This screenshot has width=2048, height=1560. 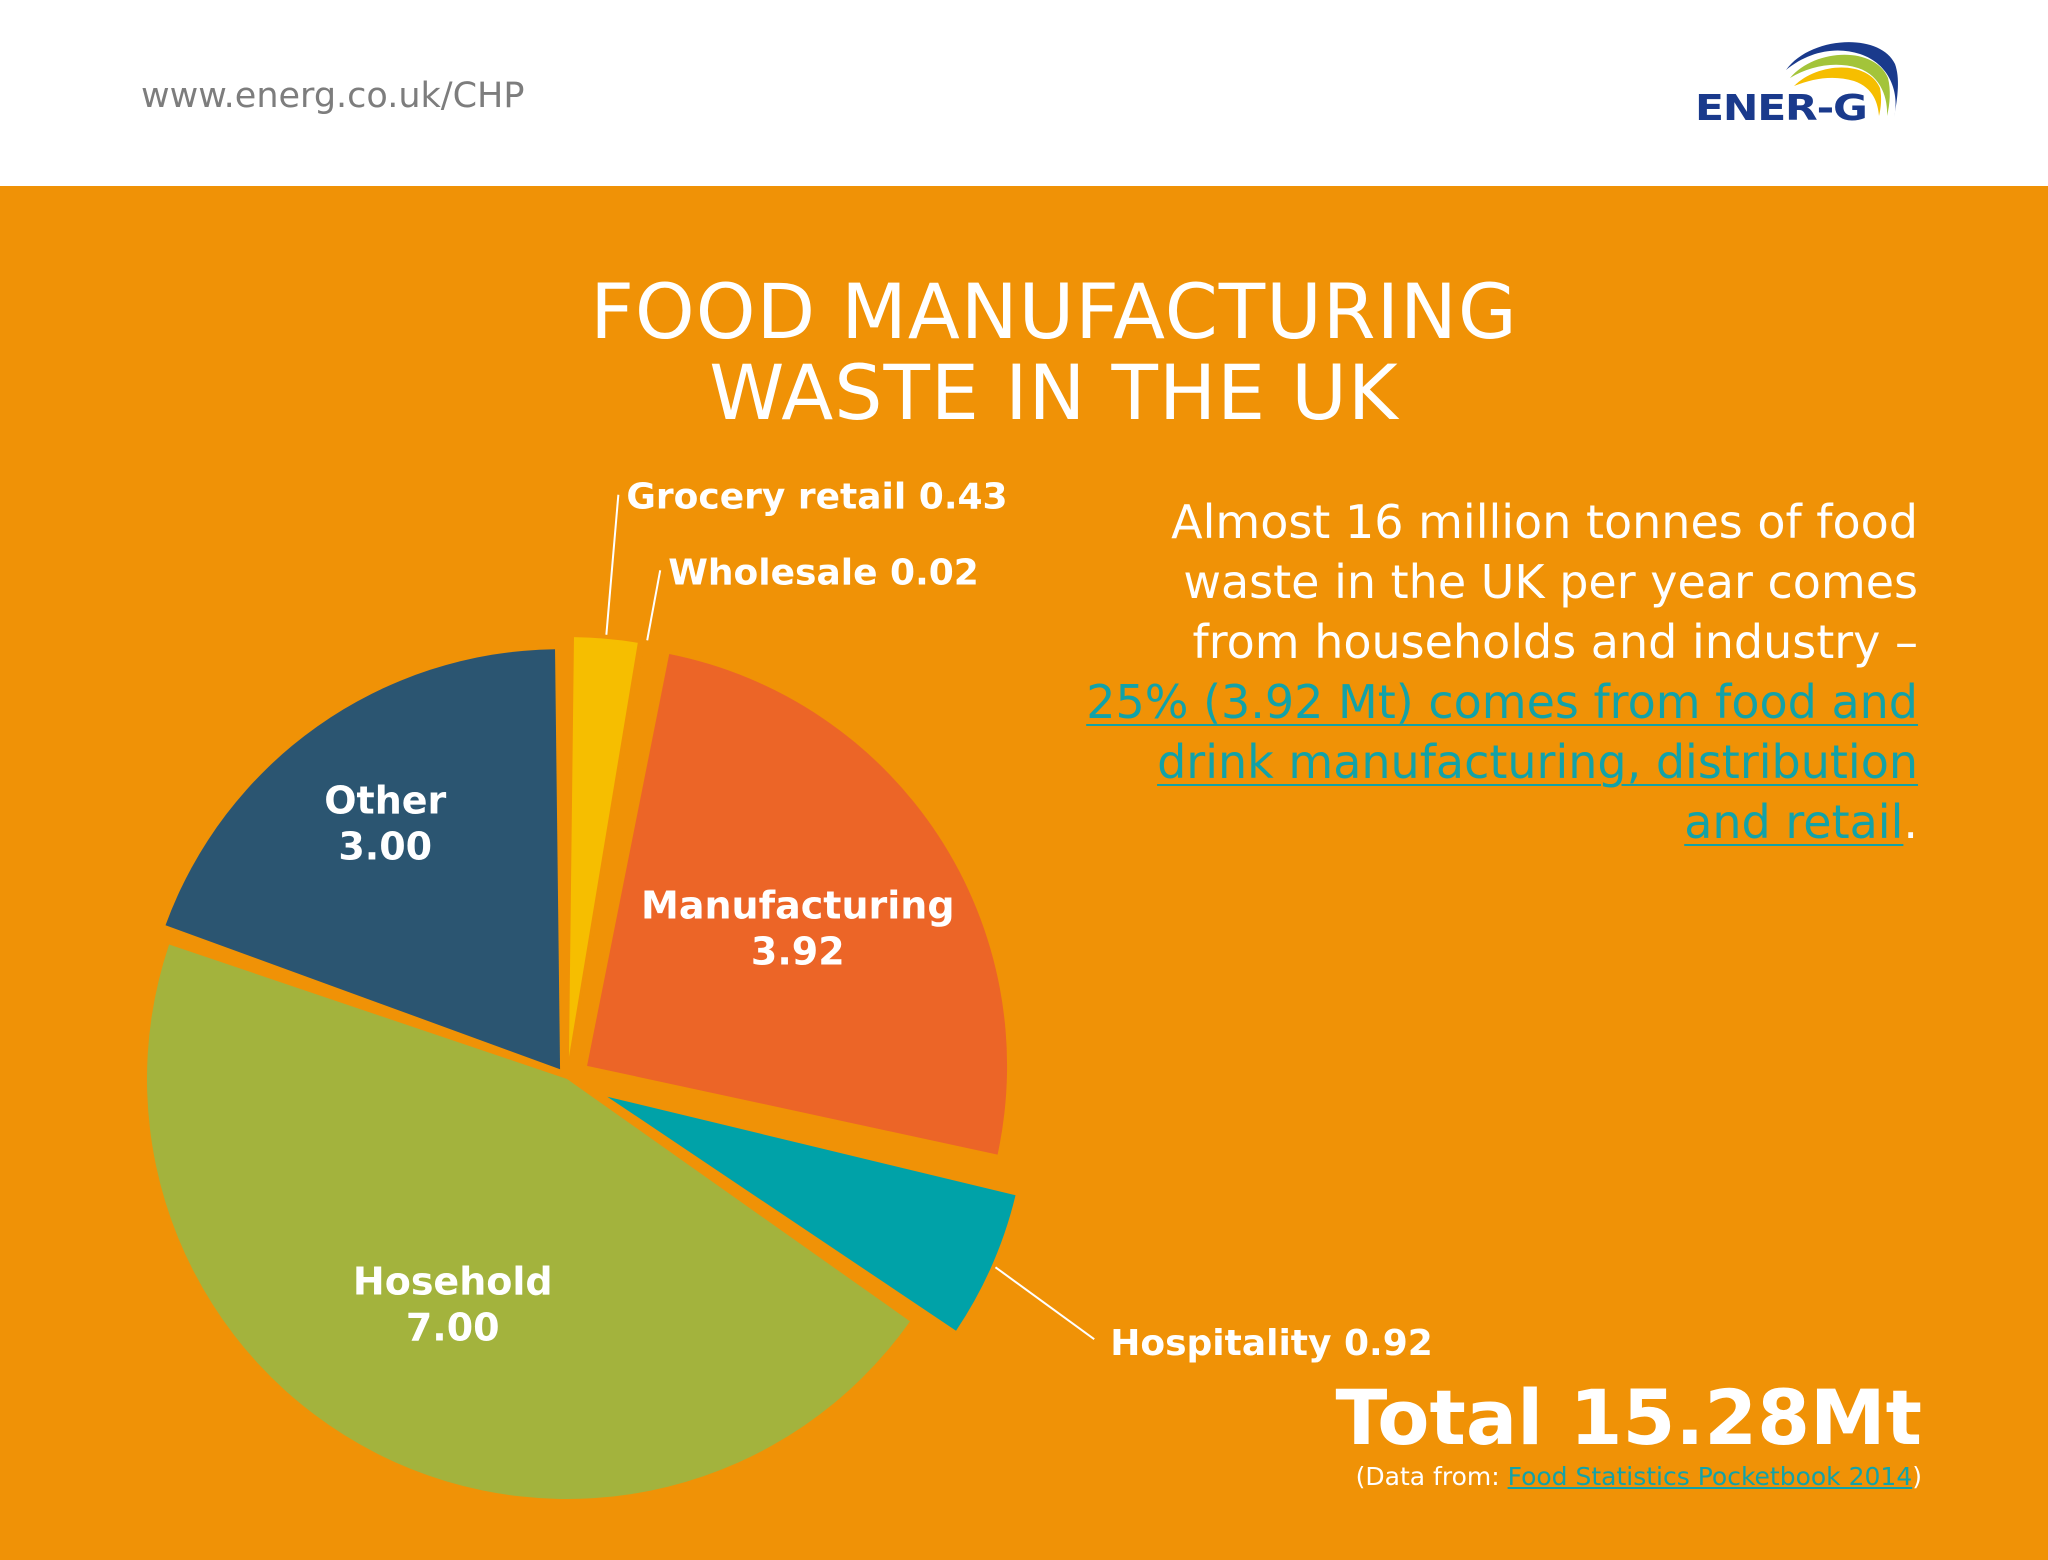 What do you see at coordinates (1024, 93) in the screenshot?
I see `header: www.energ.co.uk/CHP ENER-G` at bounding box center [1024, 93].